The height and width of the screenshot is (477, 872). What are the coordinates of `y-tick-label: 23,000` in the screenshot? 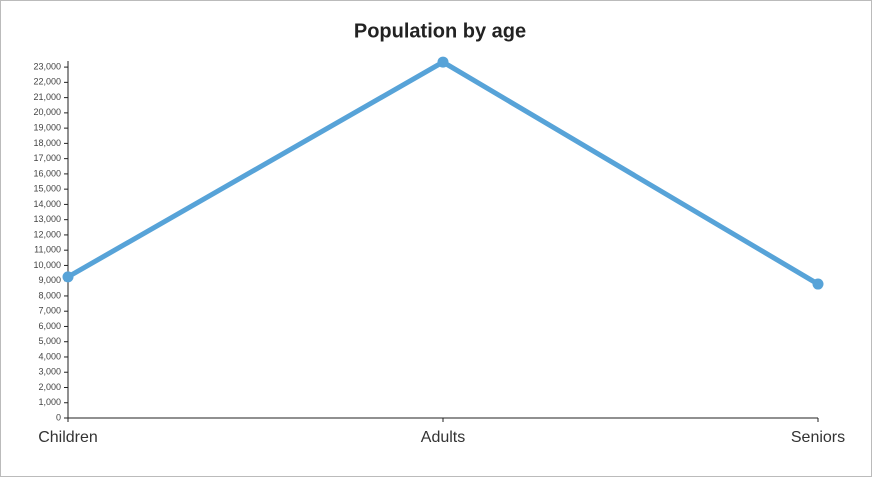 It's located at (47, 66).